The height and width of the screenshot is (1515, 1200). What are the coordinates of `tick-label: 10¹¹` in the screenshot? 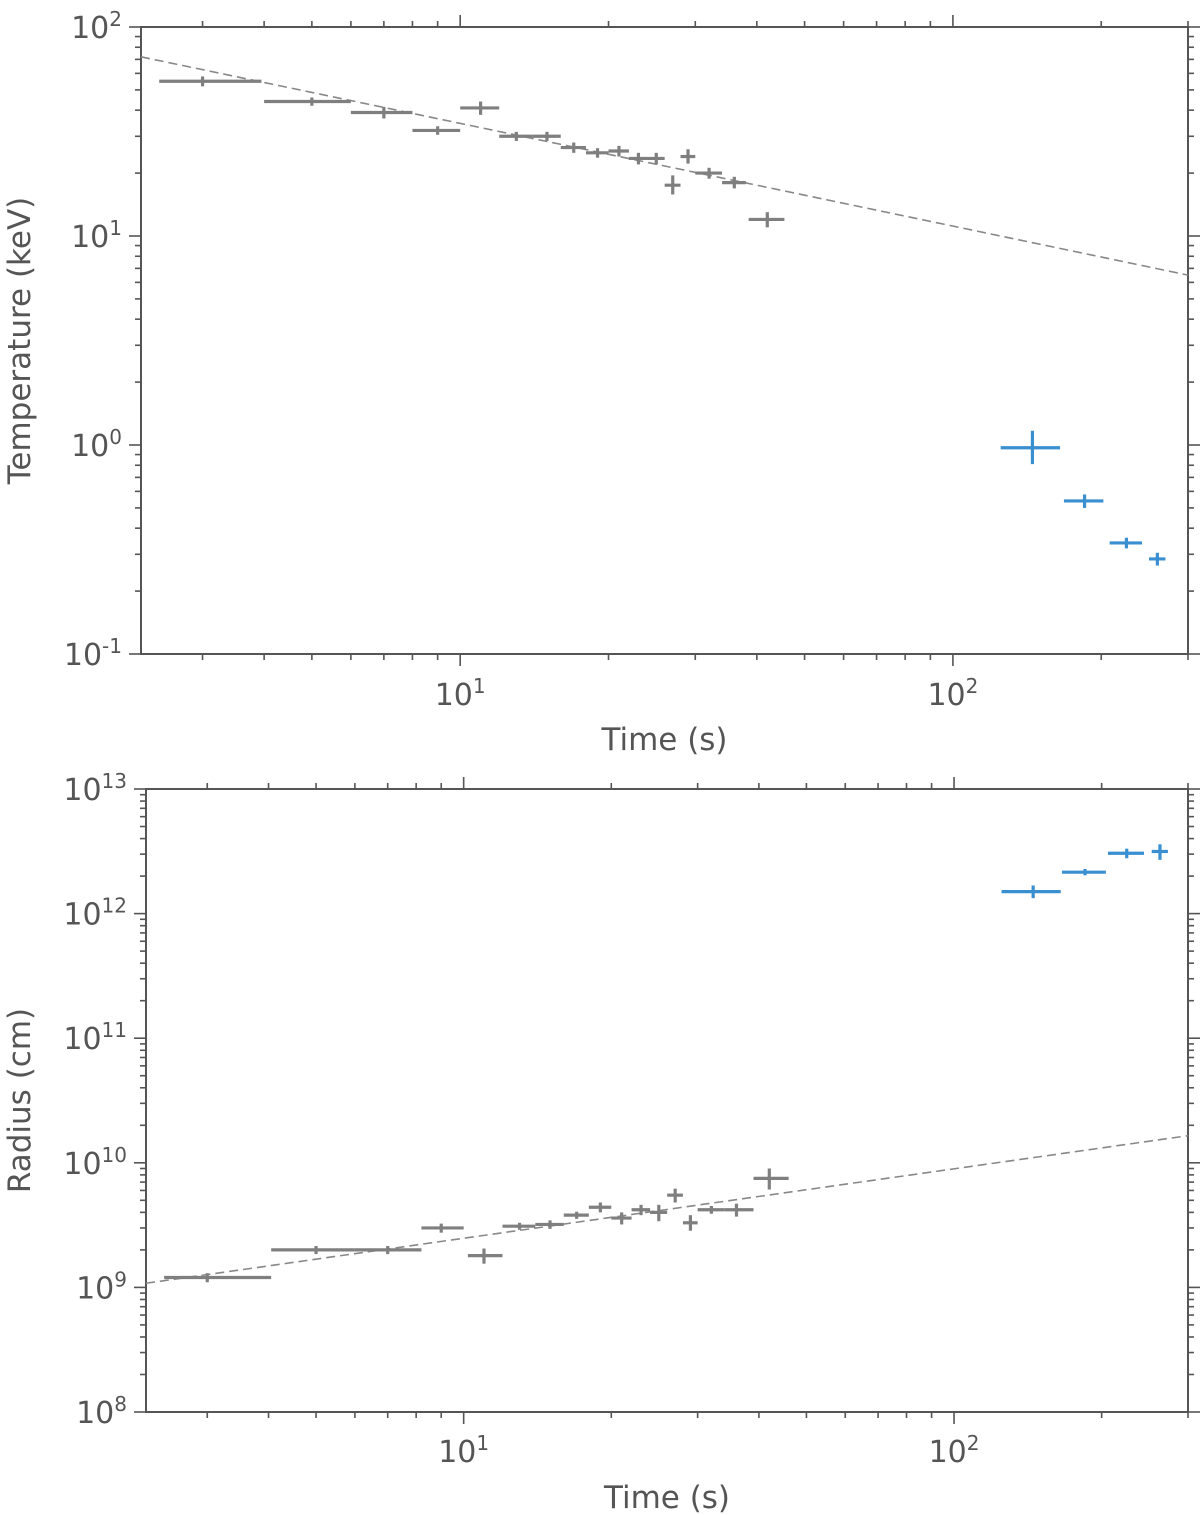 It's located at (95, 1037).